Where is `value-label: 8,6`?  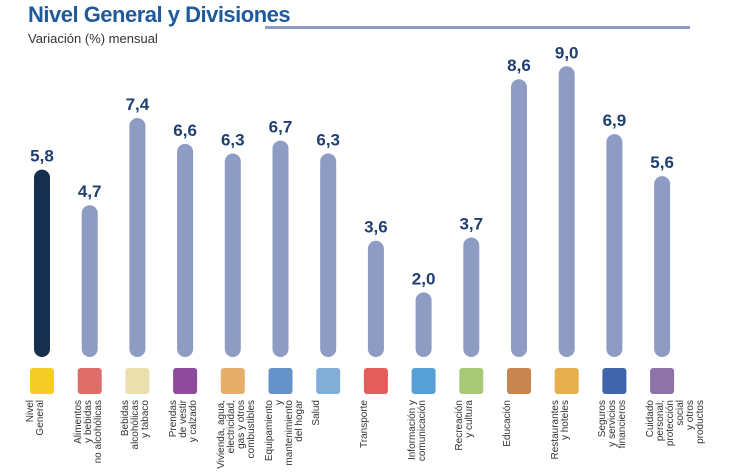 value-label: 8,6 is located at coordinates (519, 65).